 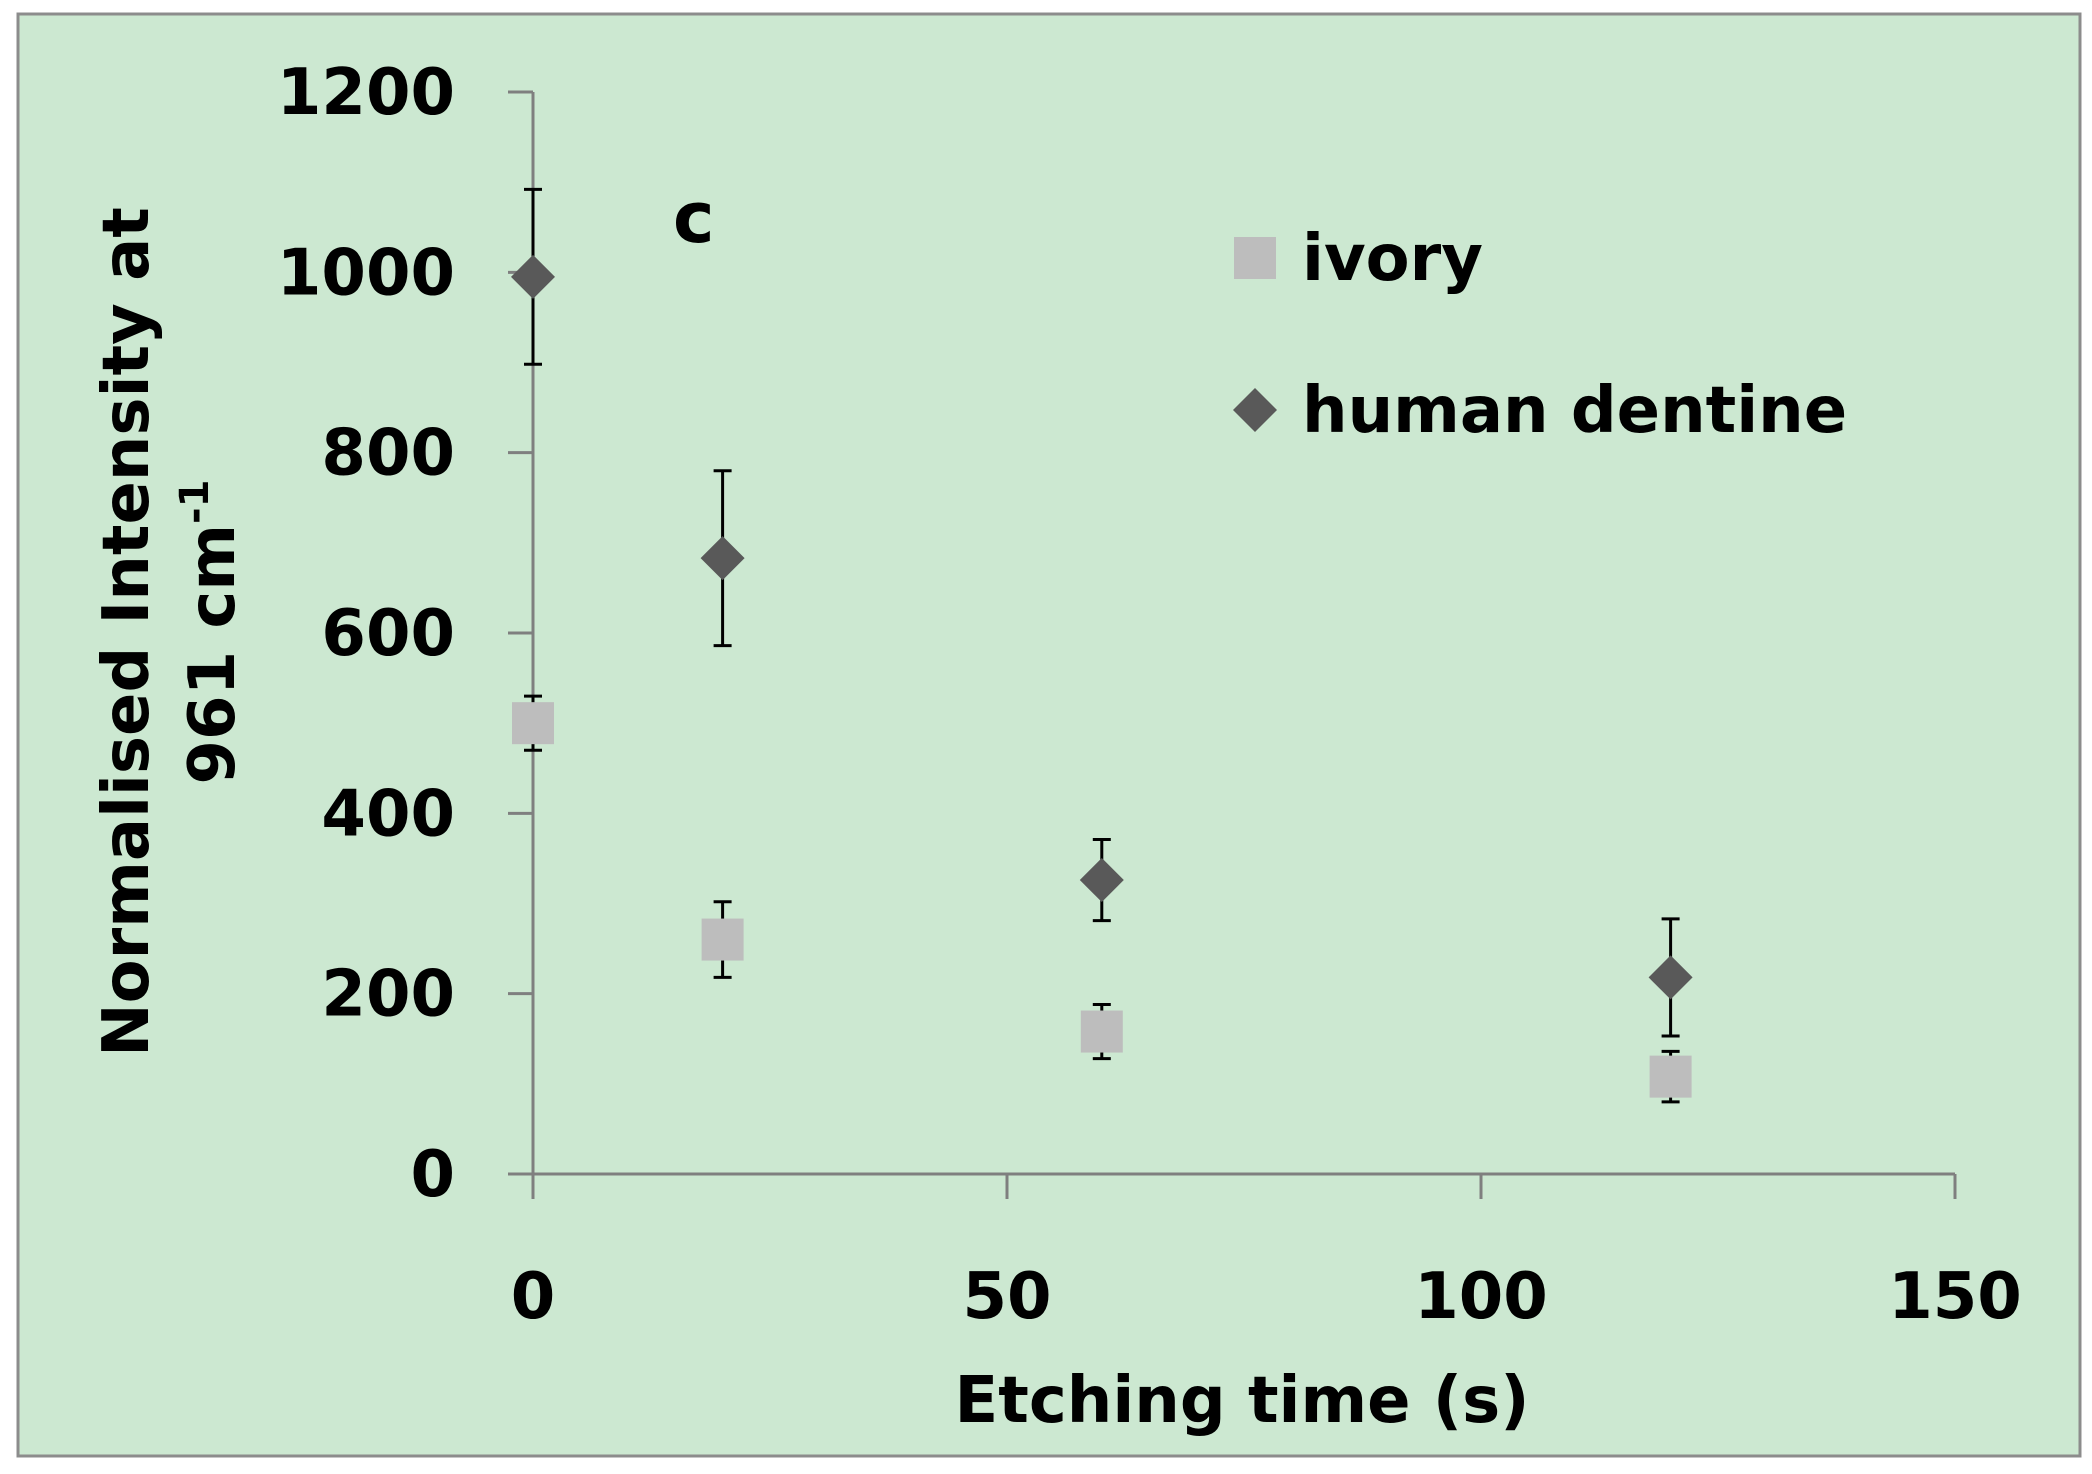 What do you see at coordinates (1955, 1297) in the screenshot?
I see `x-tick-label: 150` at bounding box center [1955, 1297].